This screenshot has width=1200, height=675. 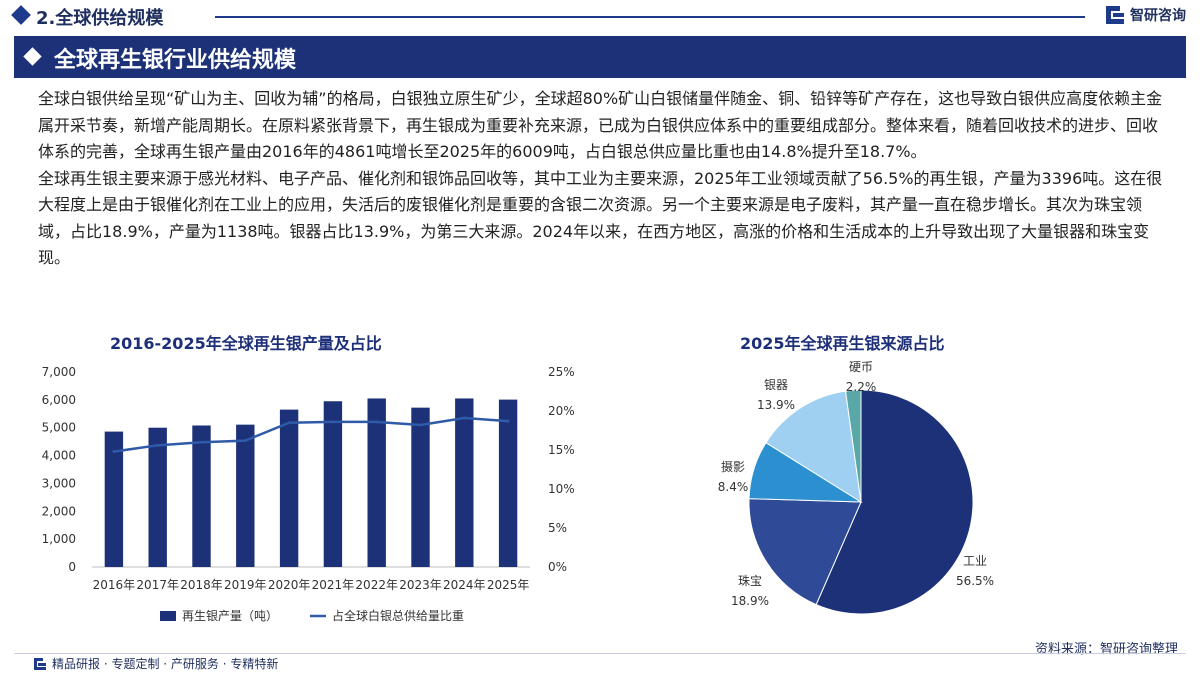 I want to click on brand: 智研咨询, so click(x=1146, y=15).